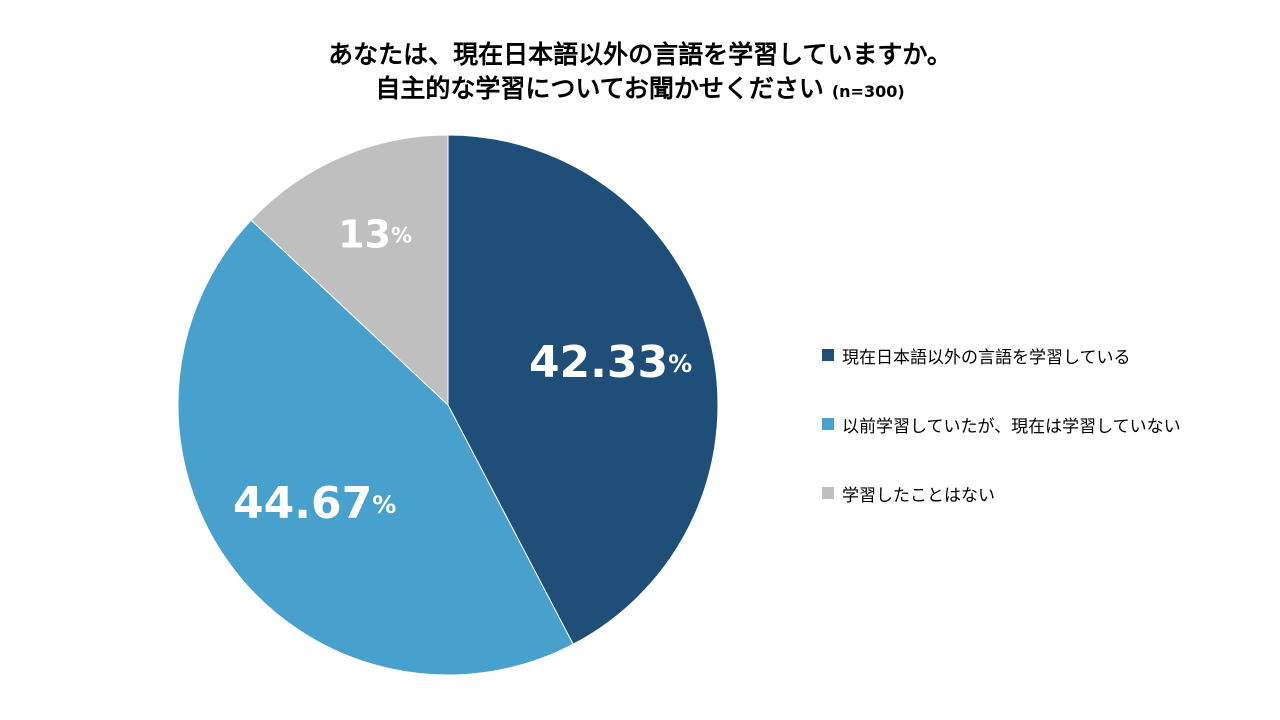 This screenshot has width=1280, height=720. Describe the element at coordinates (1001, 493) in the screenshot. I see `legend-item-3: 学習したことはない` at that location.